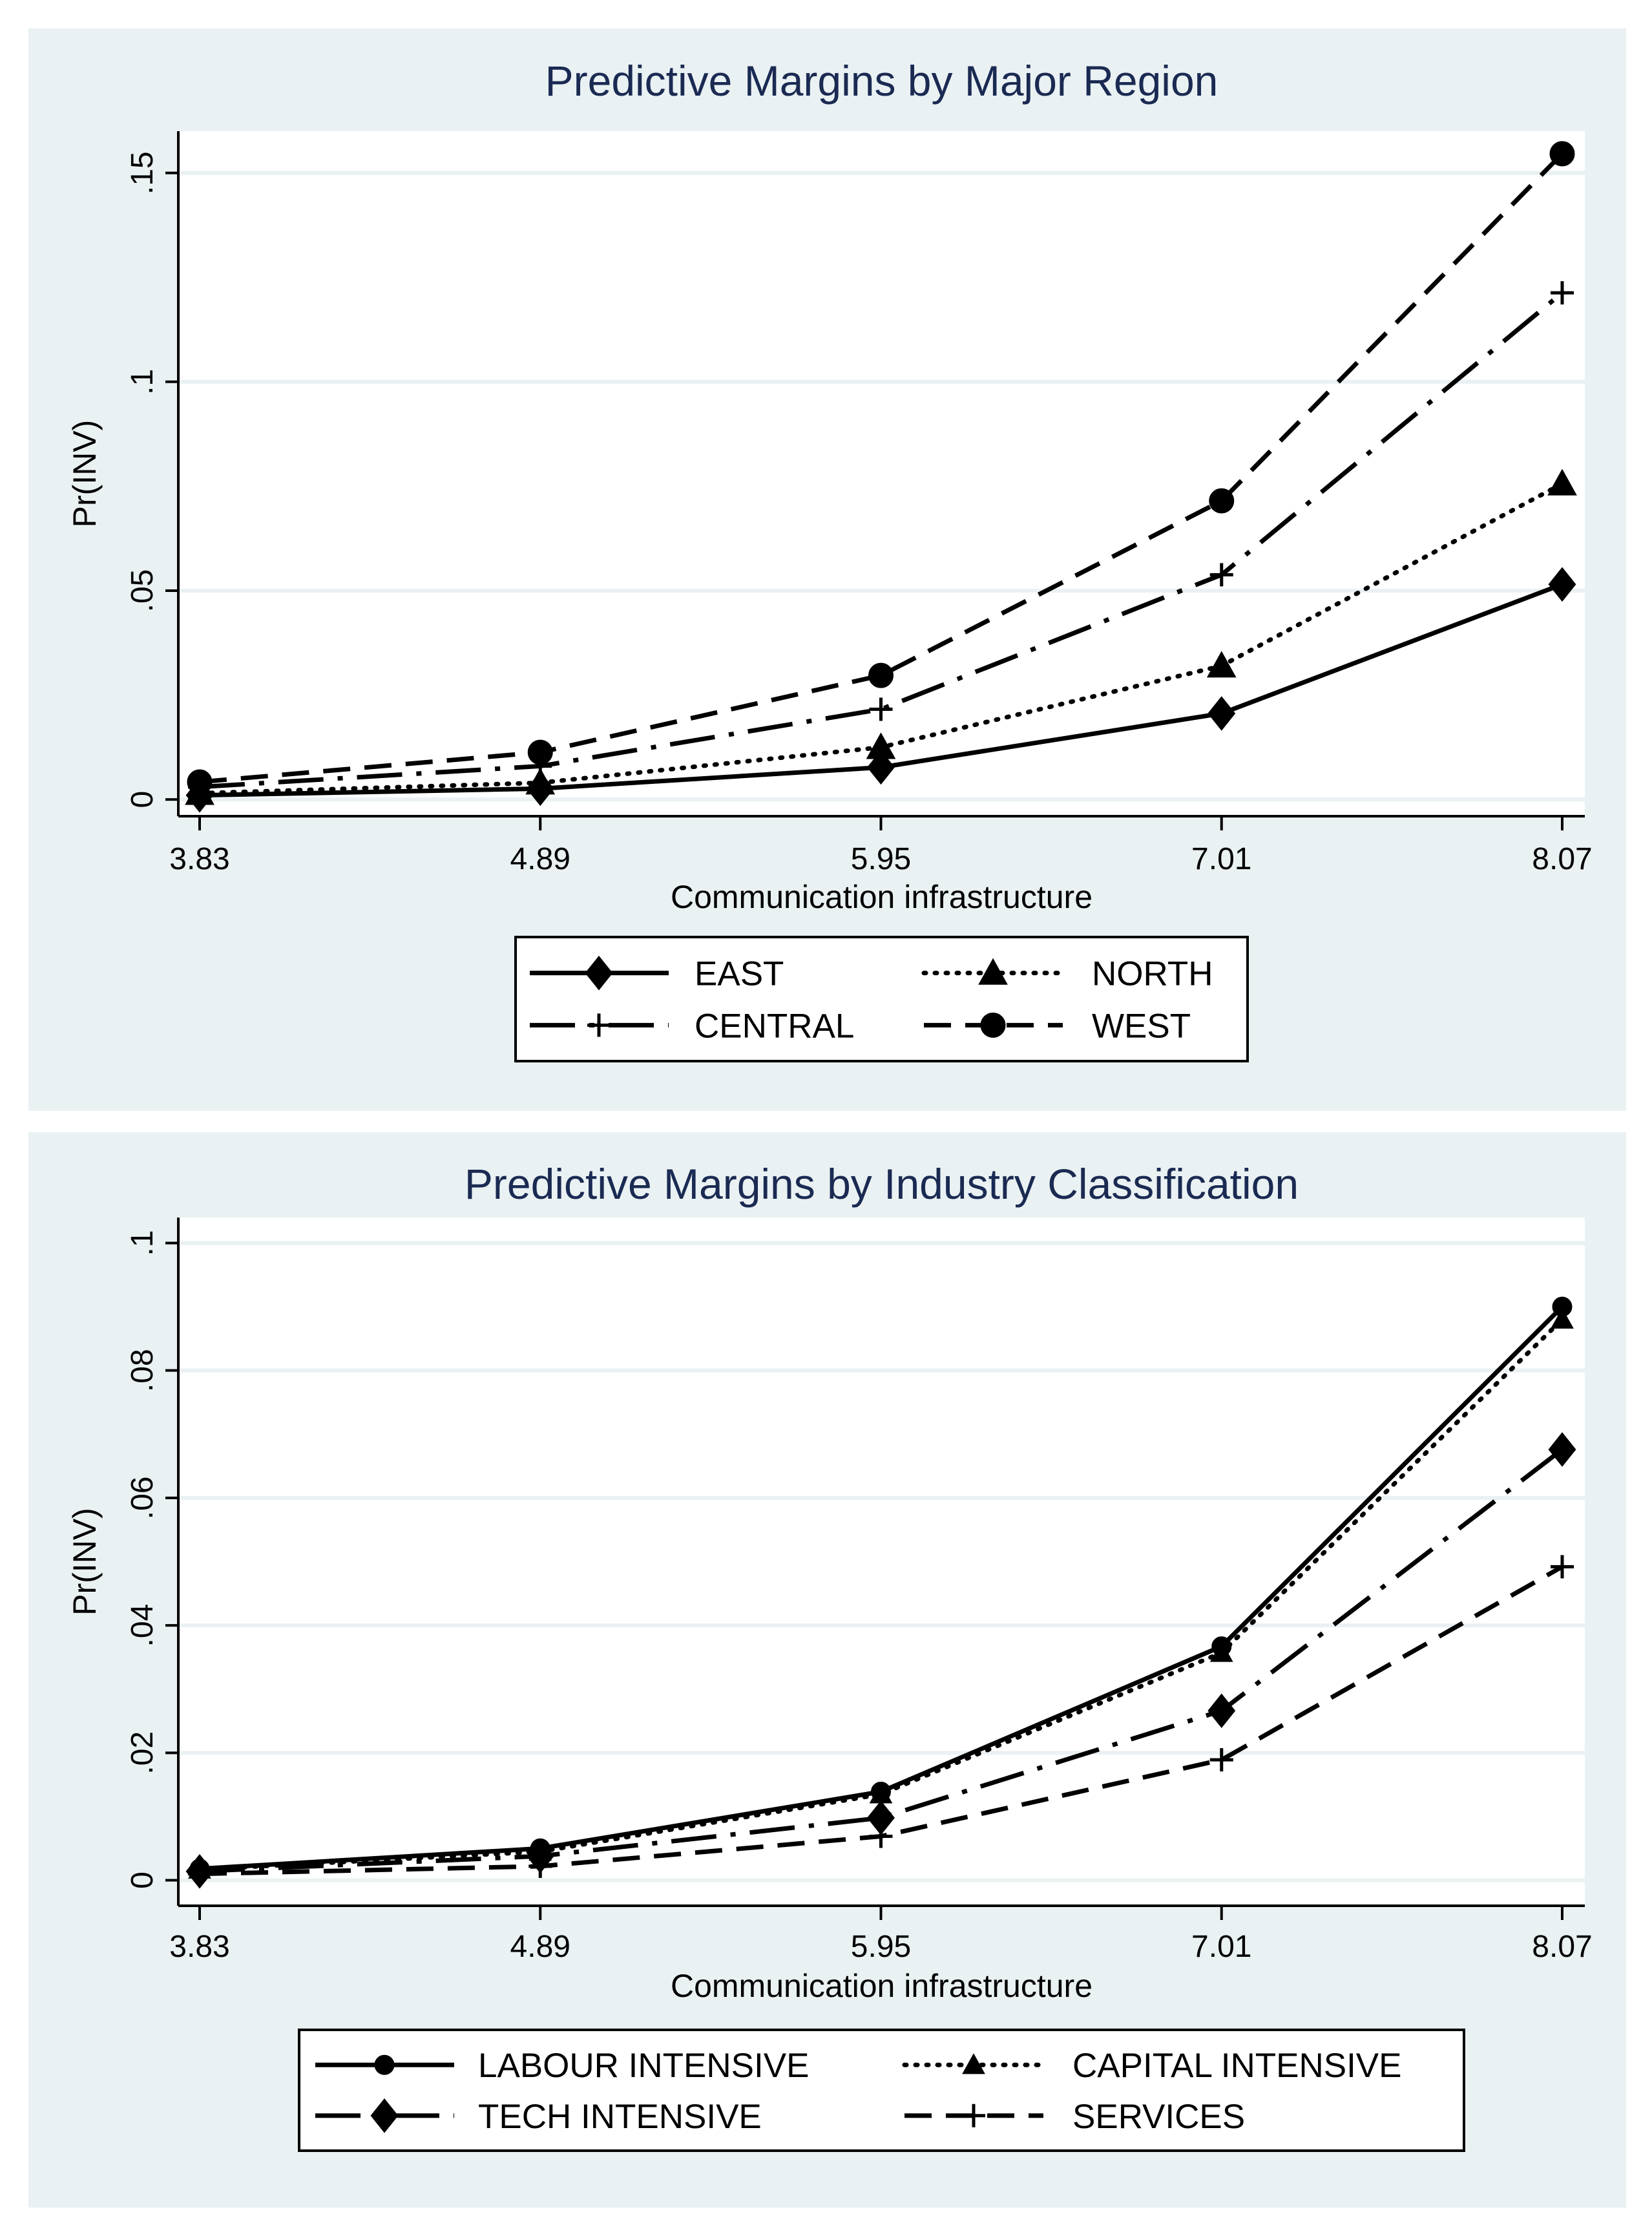  What do you see at coordinates (142, 173) in the screenshot?
I see `y-tick-label: .15` at bounding box center [142, 173].